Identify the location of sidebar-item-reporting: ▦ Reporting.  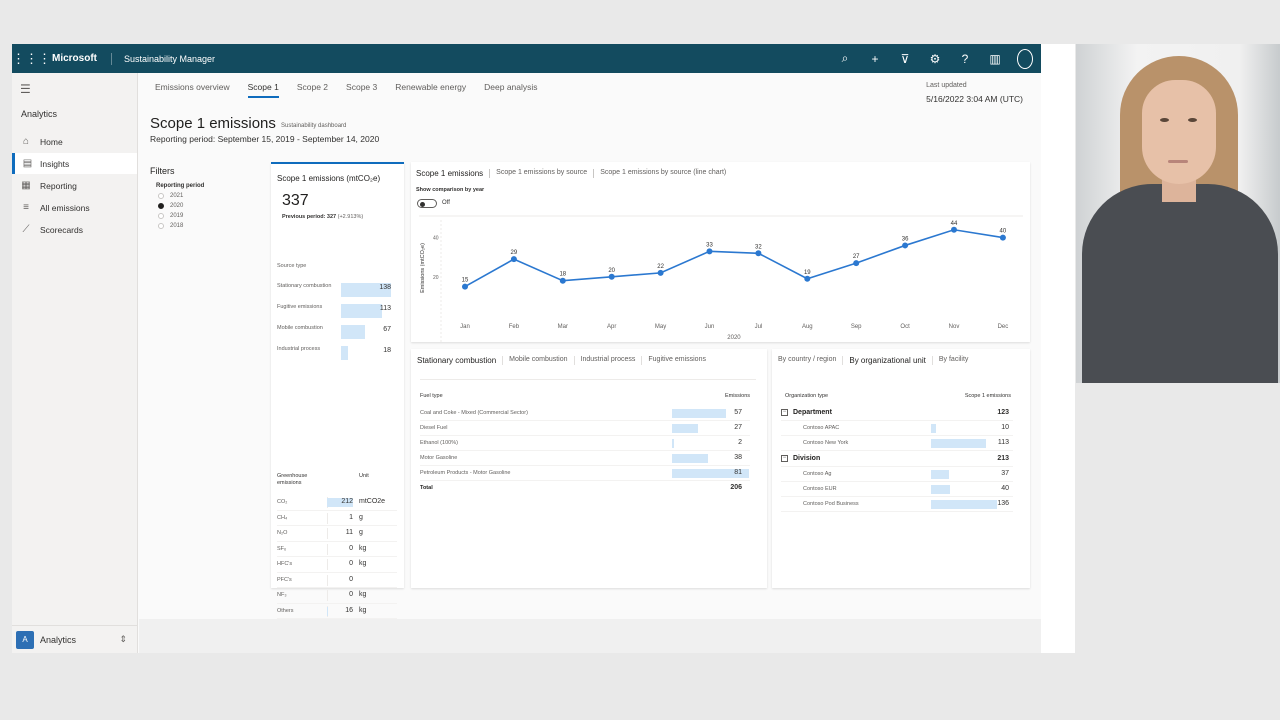
(74, 185).